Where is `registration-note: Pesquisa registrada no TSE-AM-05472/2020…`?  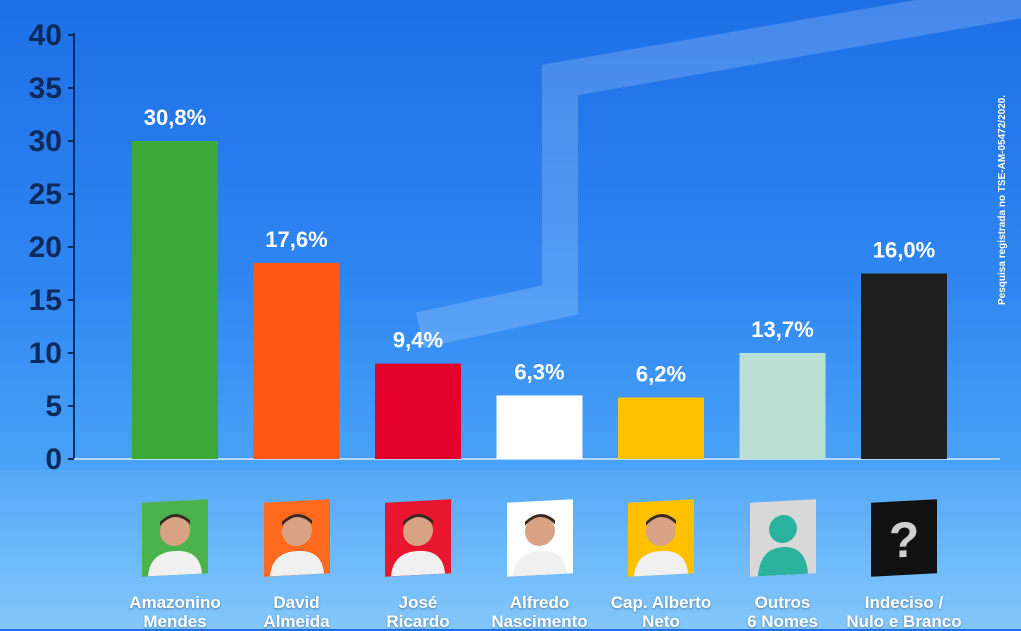
registration-note: Pesquisa registrada no TSE-AM-05472/2020… is located at coordinates (1002, 199).